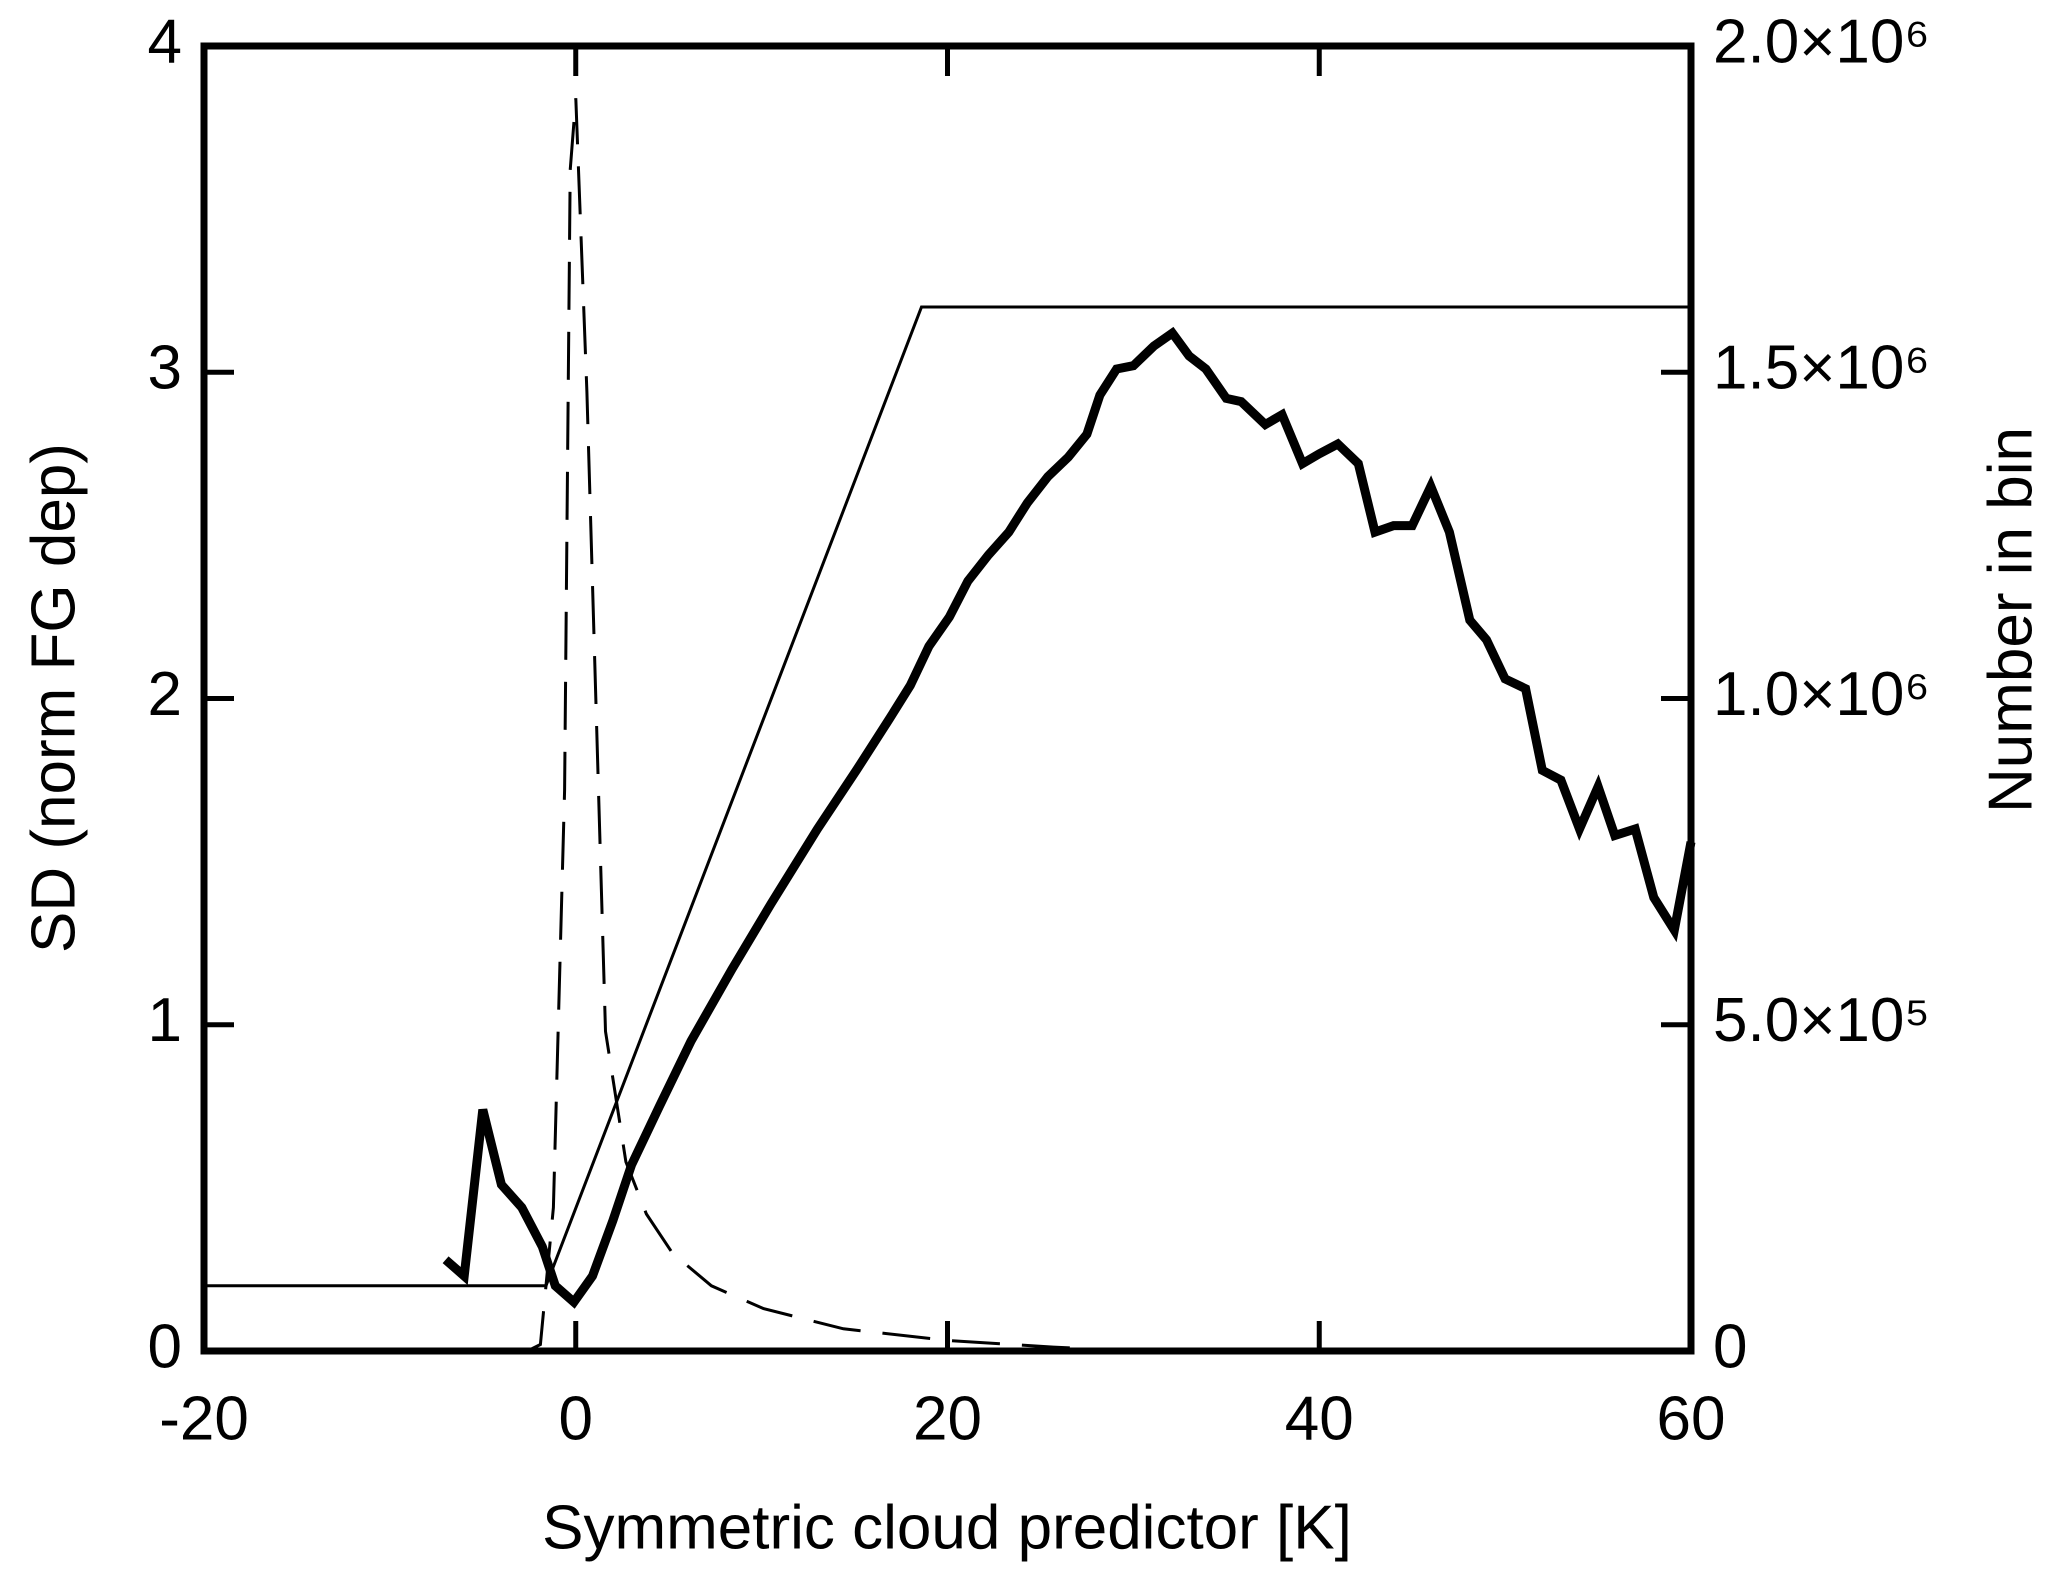 Image resolution: width=2067 pixels, height=1593 pixels. Describe the element at coordinates (165, 694) in the screenshot. I see `y-tick-label: 2` at that location.